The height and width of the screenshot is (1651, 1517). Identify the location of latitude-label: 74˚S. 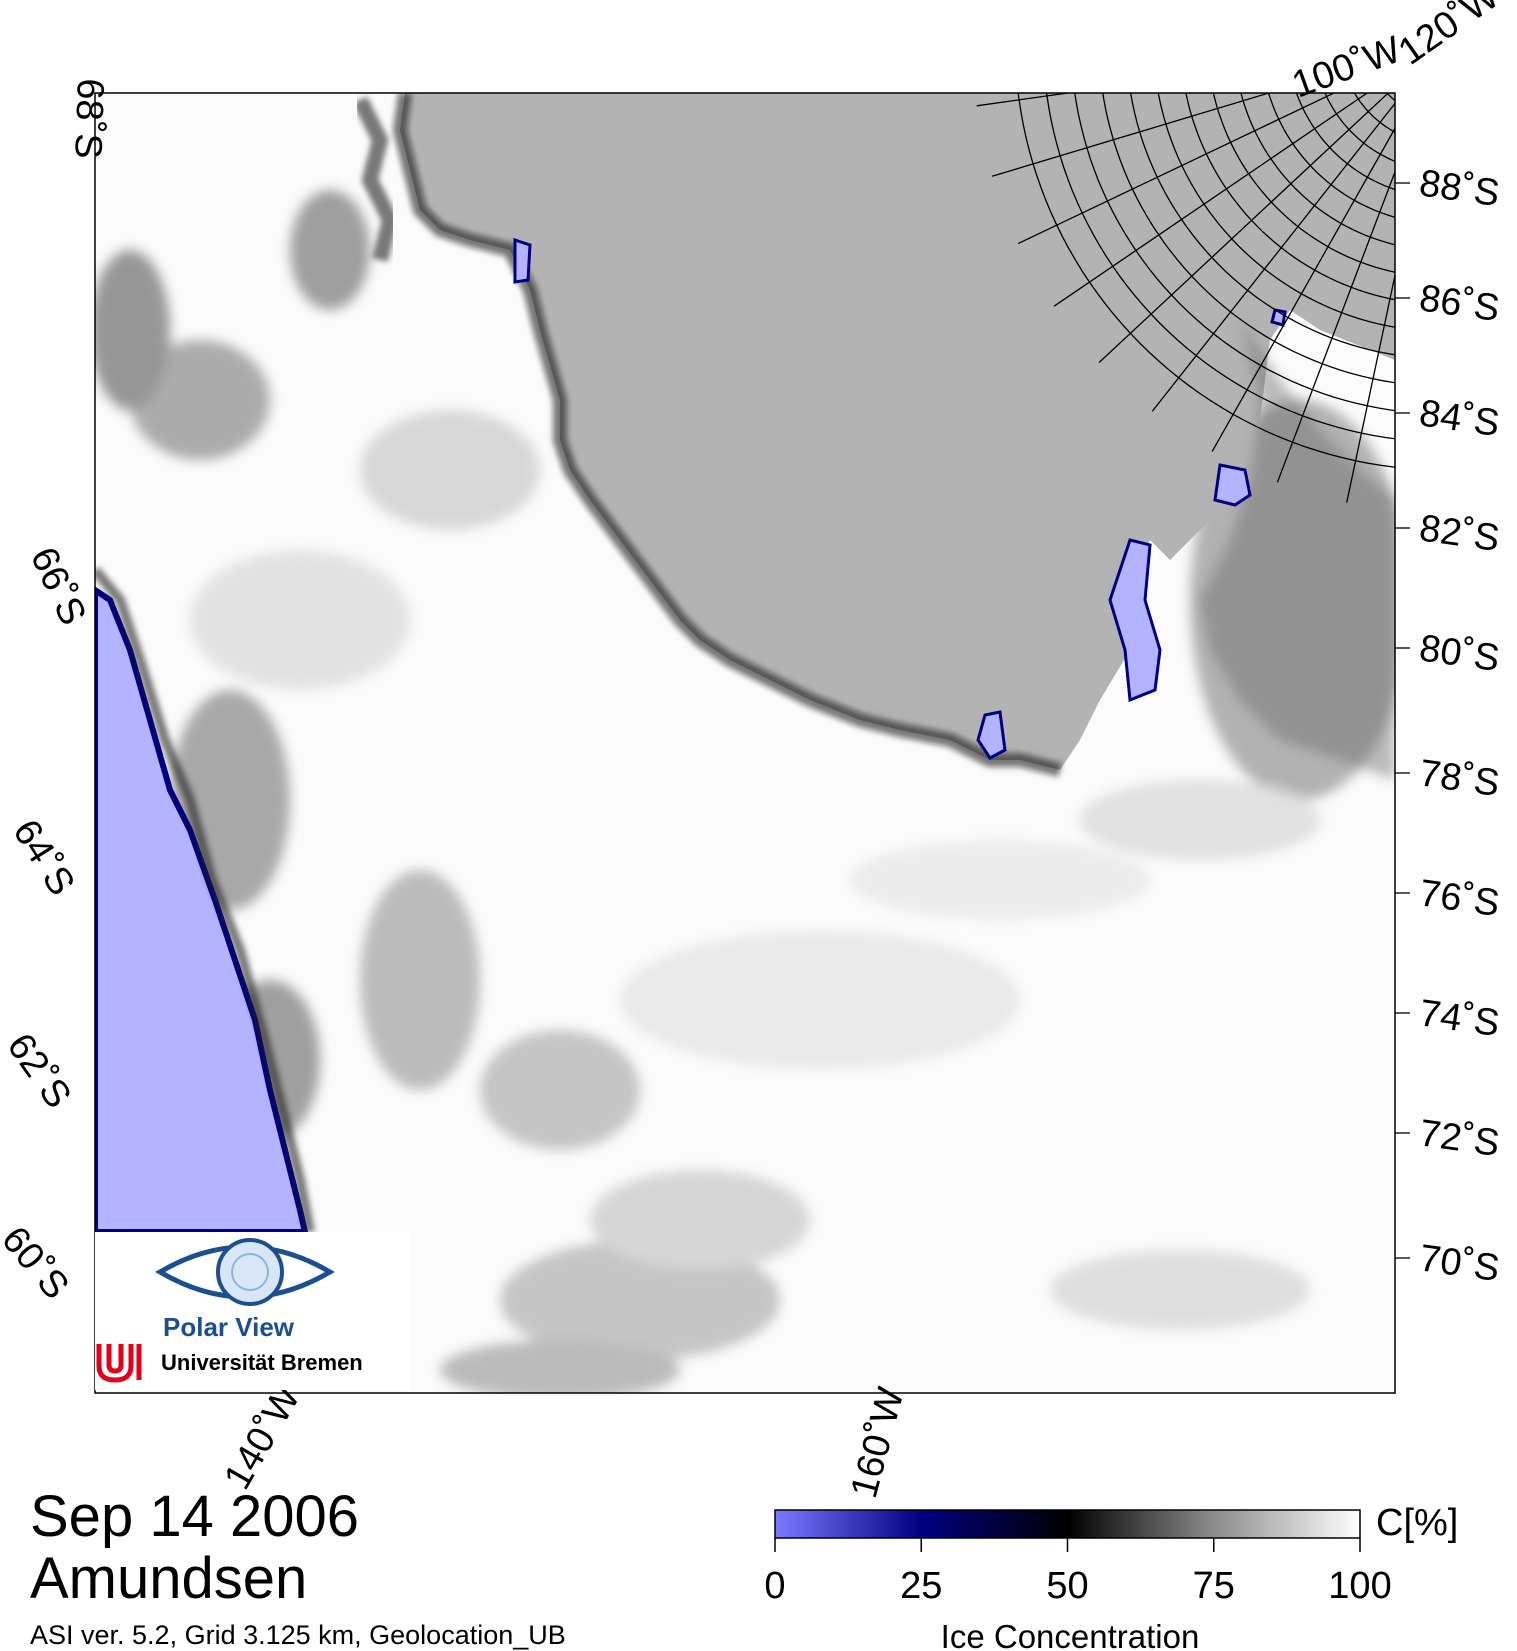
(1459, 1018).